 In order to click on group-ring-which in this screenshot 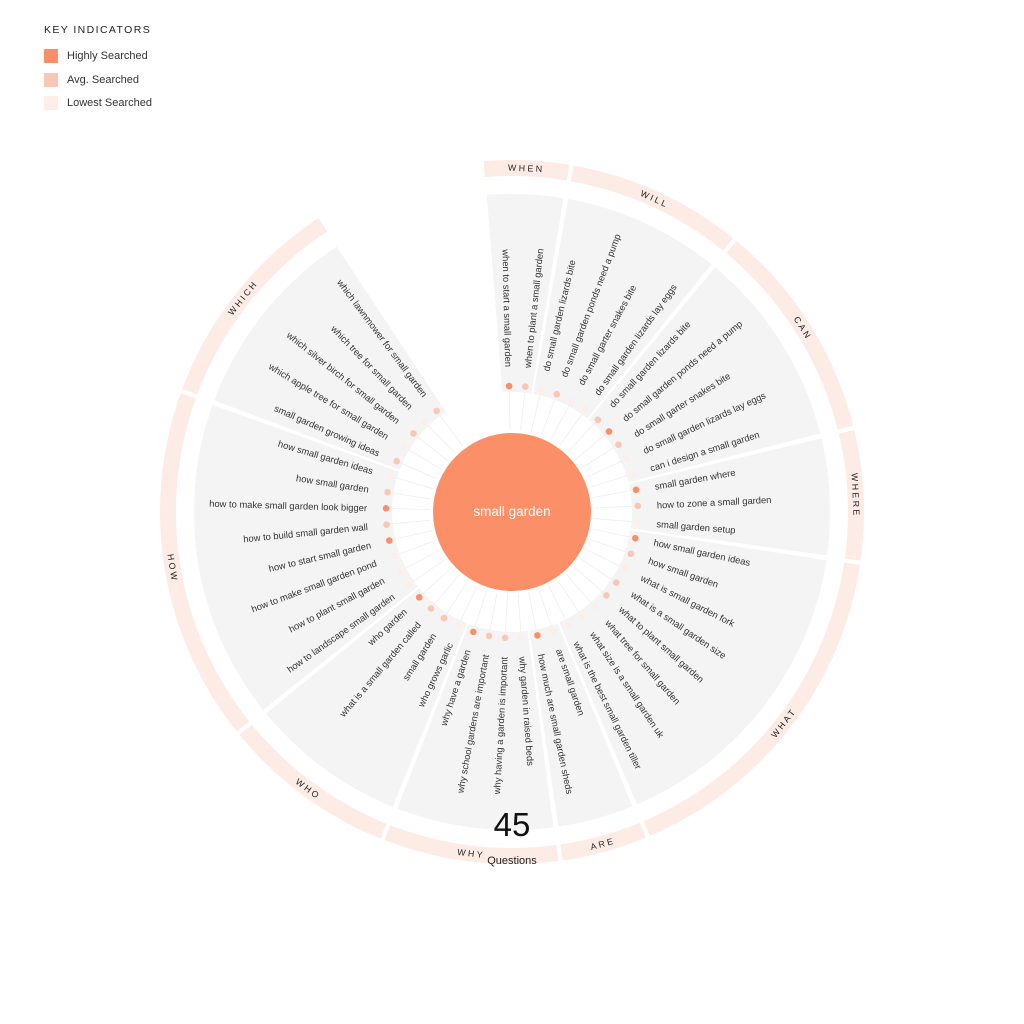, I will do `click(255, 306)`.